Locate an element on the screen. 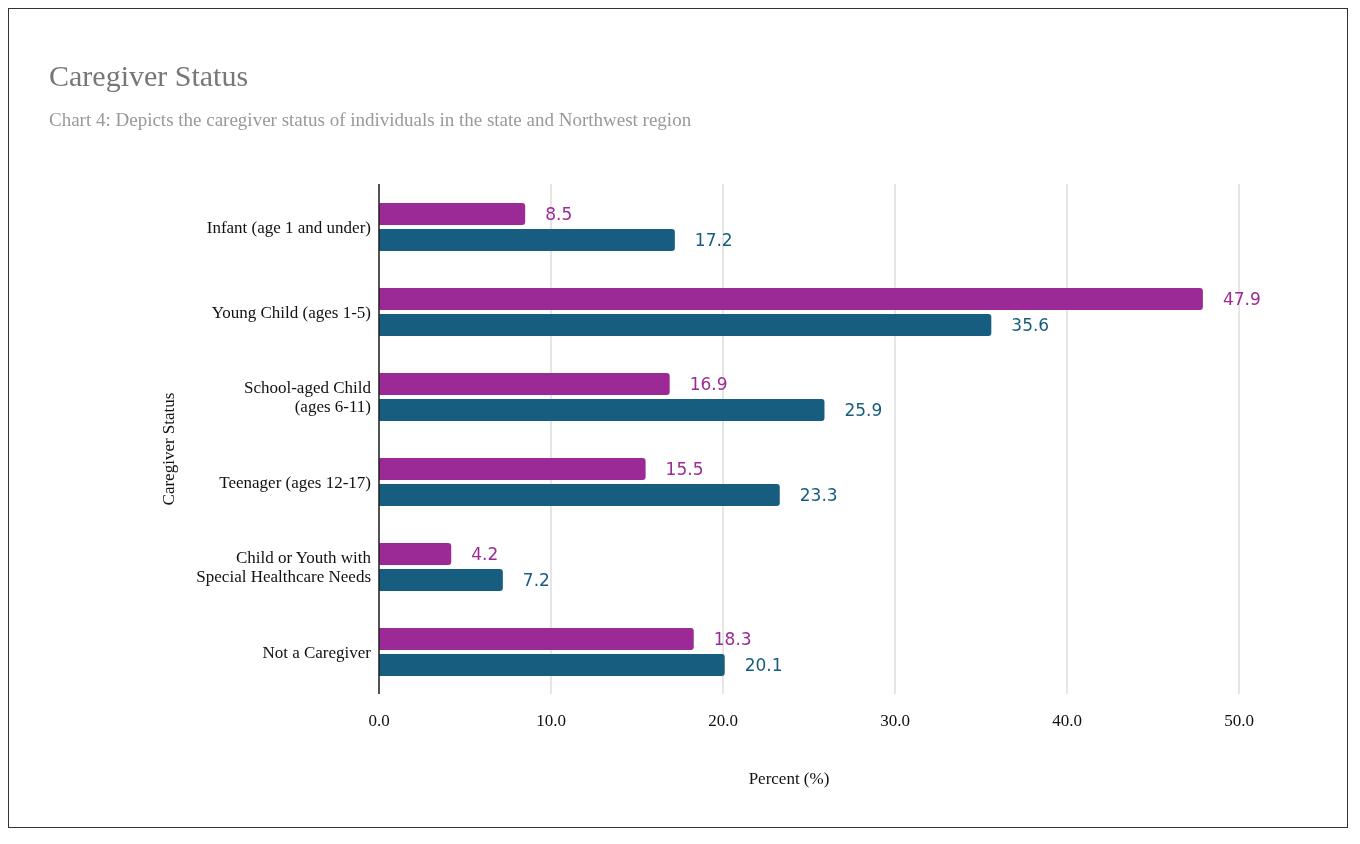 Image resolution: width=1360 pixels, height=844 pixels. data-label: 8.5 is located at coordinates (559, 214).